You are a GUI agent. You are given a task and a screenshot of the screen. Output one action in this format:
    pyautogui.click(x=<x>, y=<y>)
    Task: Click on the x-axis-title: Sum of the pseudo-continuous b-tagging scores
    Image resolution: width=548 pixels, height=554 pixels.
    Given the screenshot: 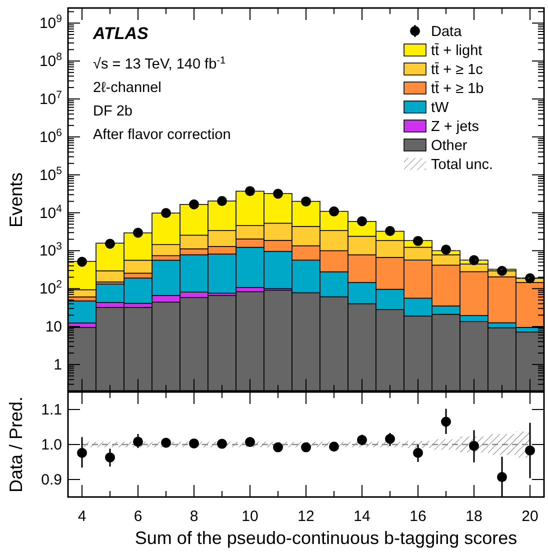 What is the action you would take?
    pyautogui.click(x=326, y=538)
    